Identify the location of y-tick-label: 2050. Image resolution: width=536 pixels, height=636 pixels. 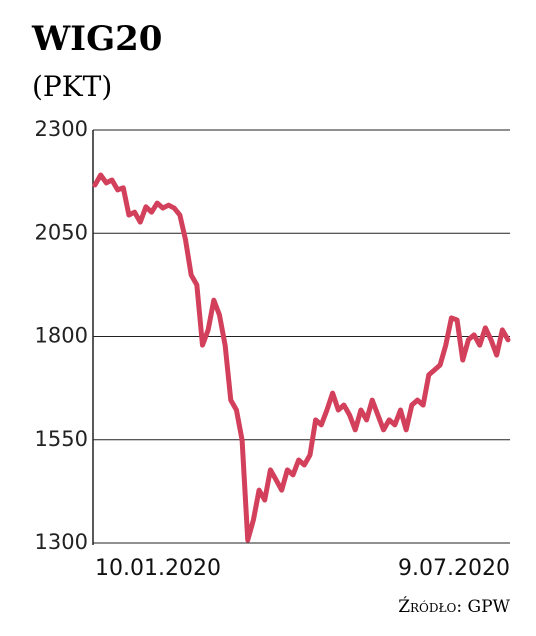
(61, 232).